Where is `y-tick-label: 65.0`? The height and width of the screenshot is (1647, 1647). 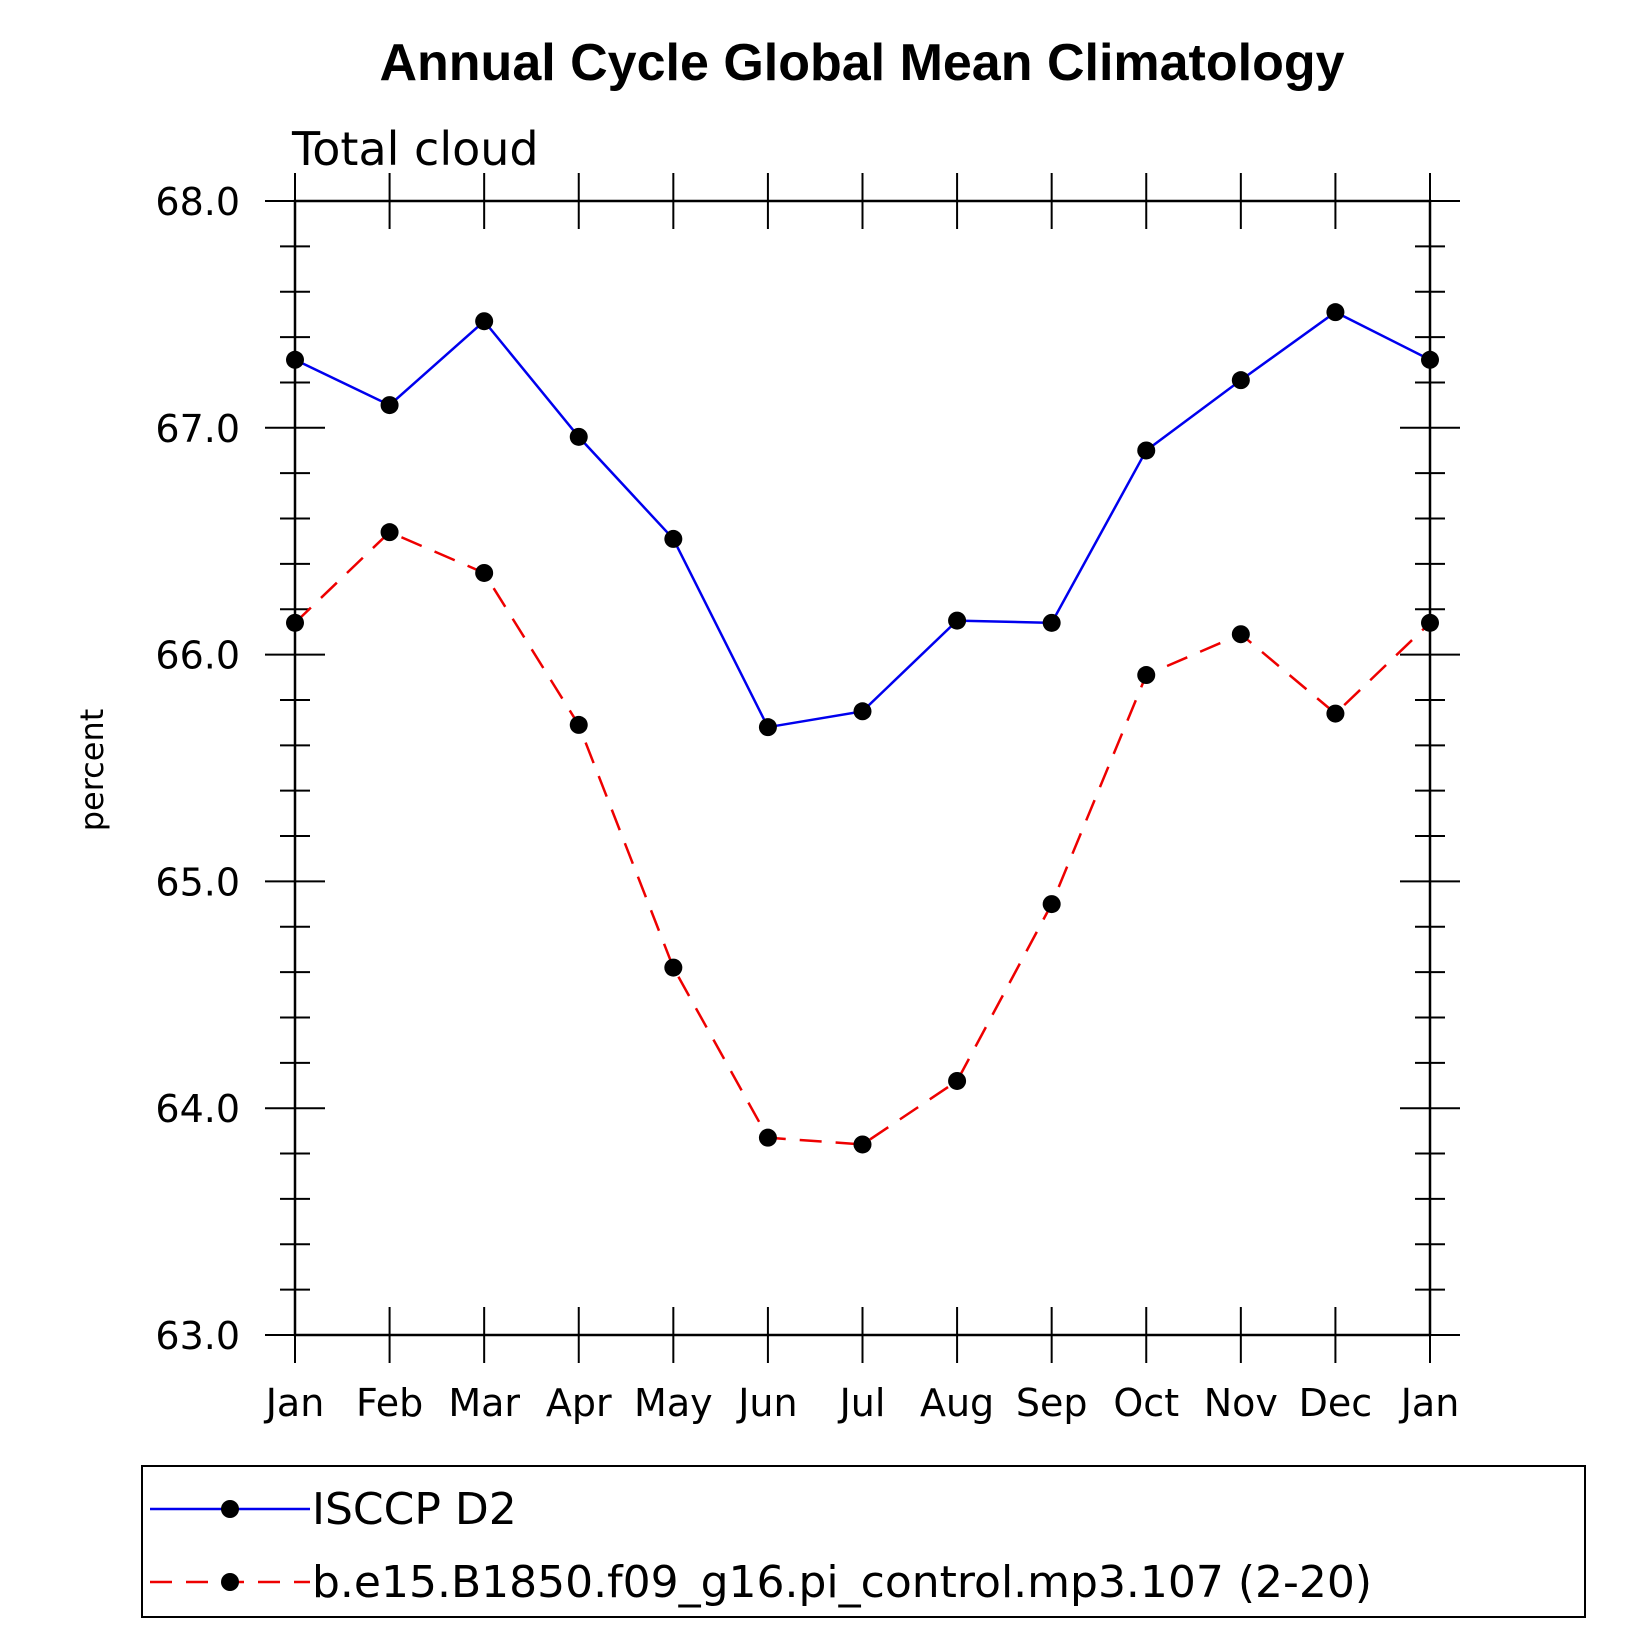
y-tick-label: 65.0 is located at coordinates (197, 882).